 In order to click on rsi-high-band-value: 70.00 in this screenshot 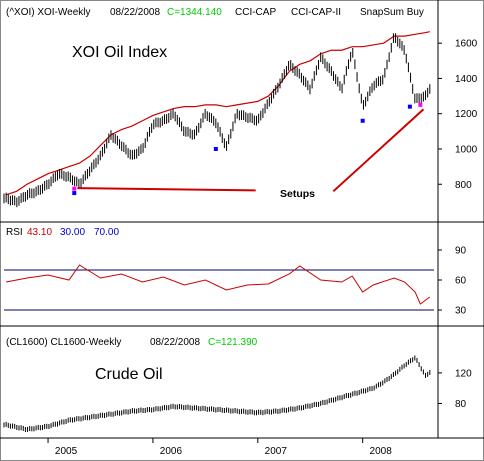, I will do `click(106, 232)`.